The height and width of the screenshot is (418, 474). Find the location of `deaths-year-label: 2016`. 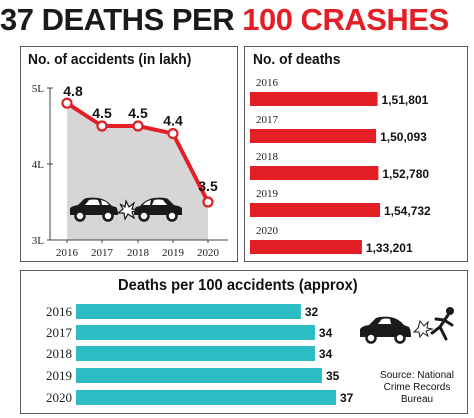

deaths-year-label: 2016 is located at coordinates (267, 83).